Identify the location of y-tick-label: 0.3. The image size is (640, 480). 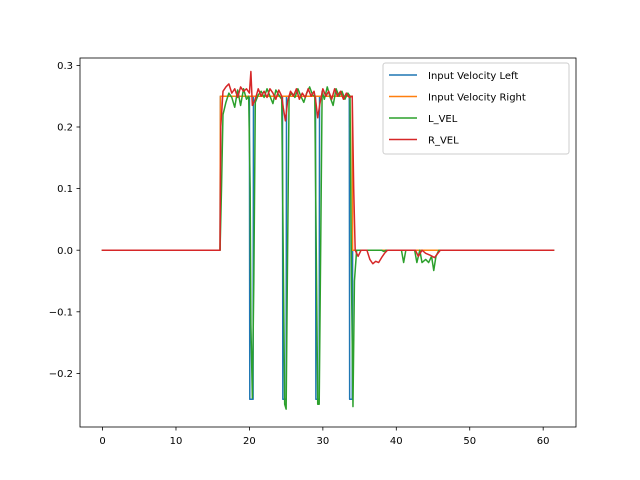
(65, 66).